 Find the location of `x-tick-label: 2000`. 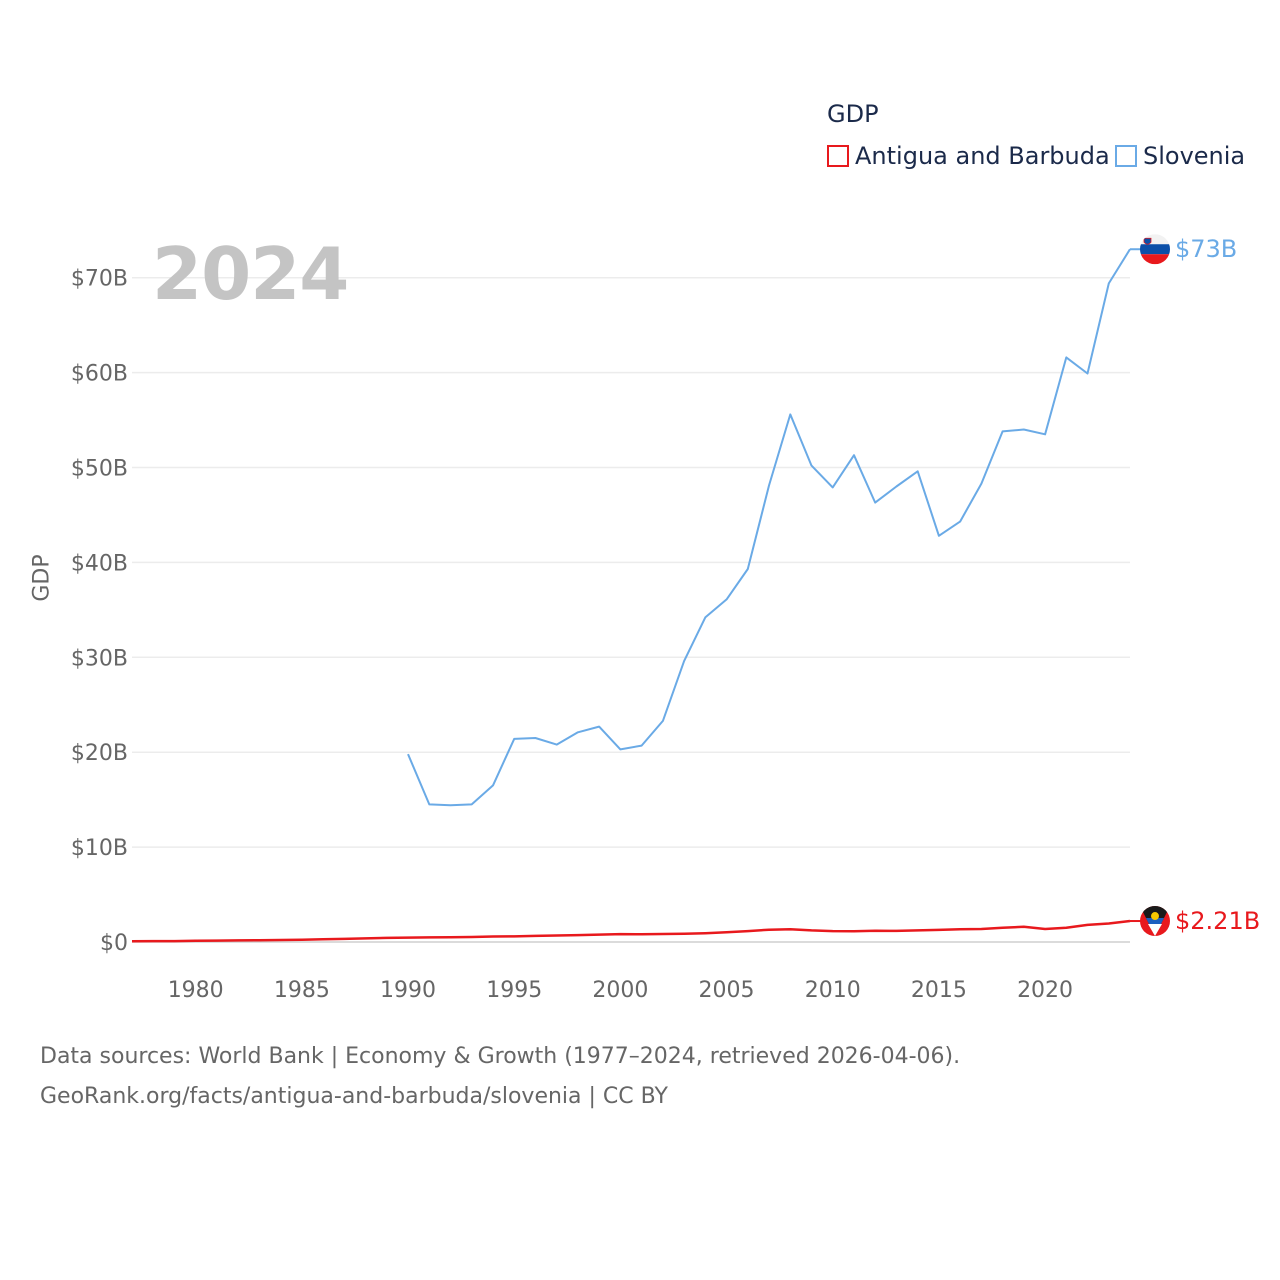

x-tick-label: 2000 is located at coordinates (620, 990).